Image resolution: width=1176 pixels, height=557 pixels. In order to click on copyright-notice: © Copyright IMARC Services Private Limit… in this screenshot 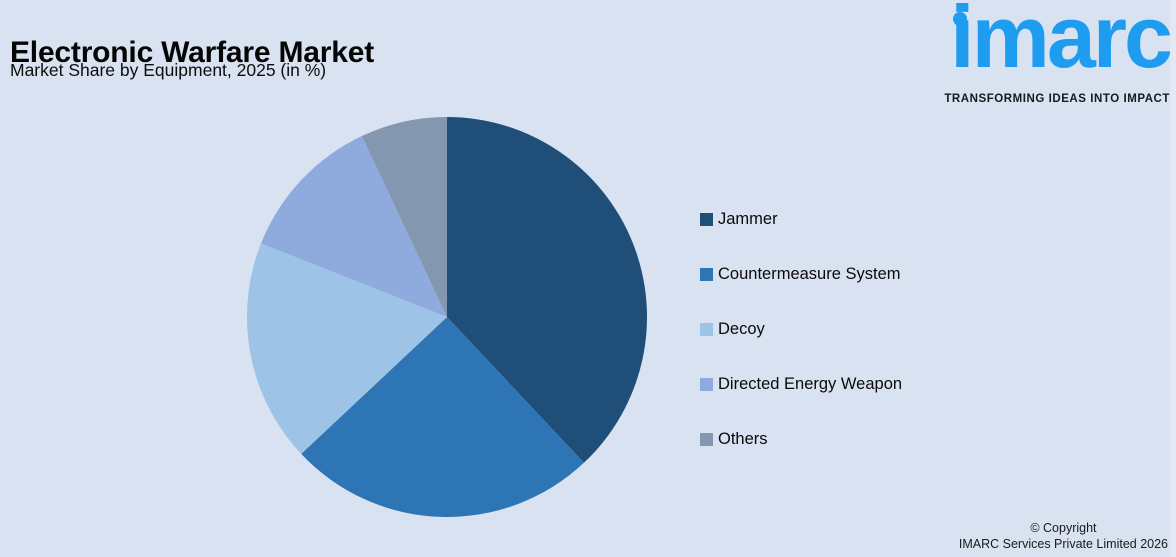, I will do `click(1063, 536)`.